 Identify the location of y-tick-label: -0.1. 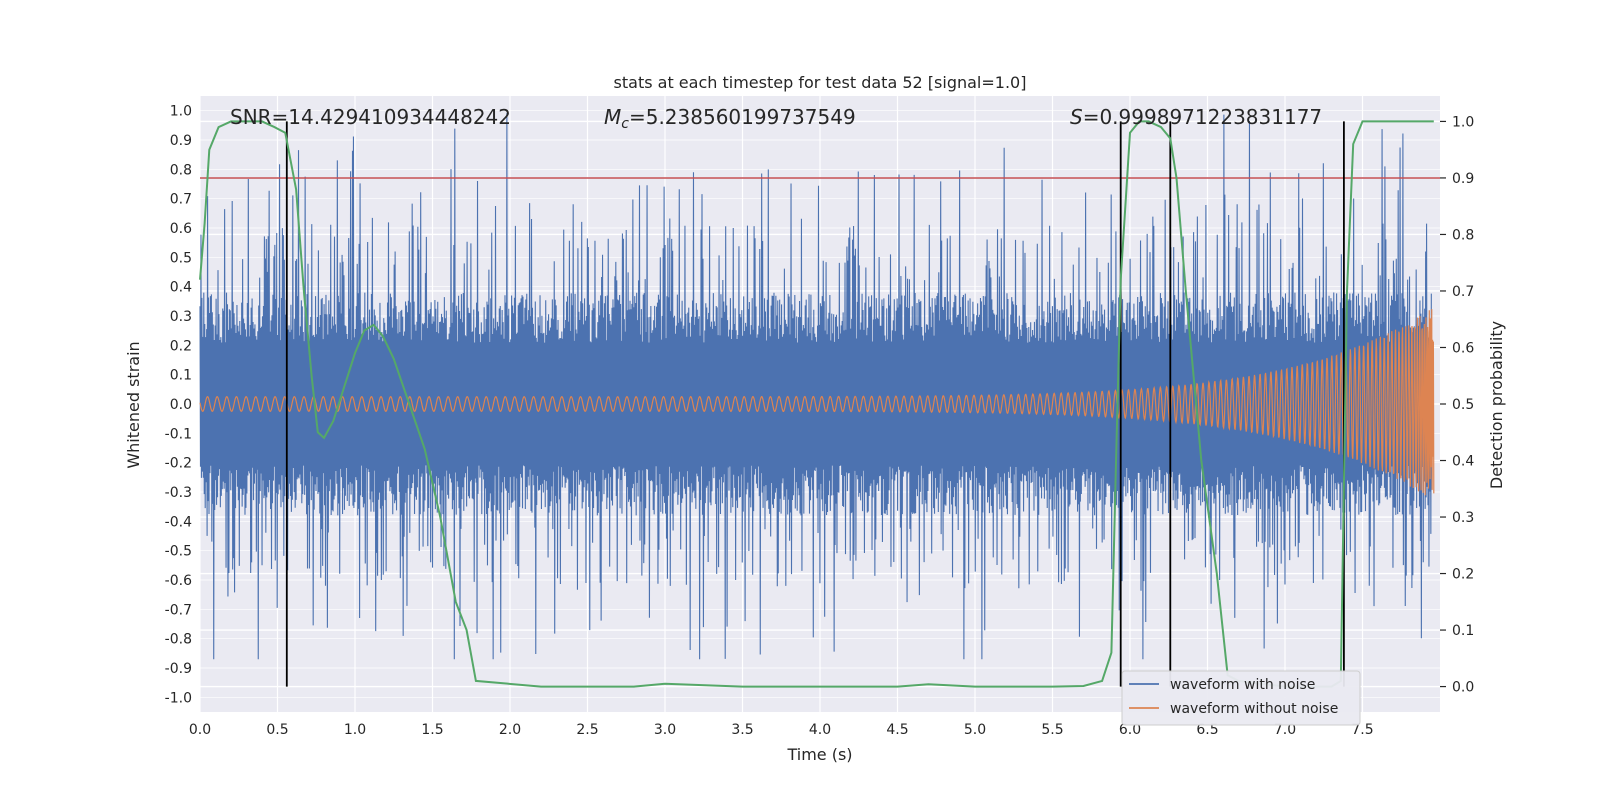
(178, 434).